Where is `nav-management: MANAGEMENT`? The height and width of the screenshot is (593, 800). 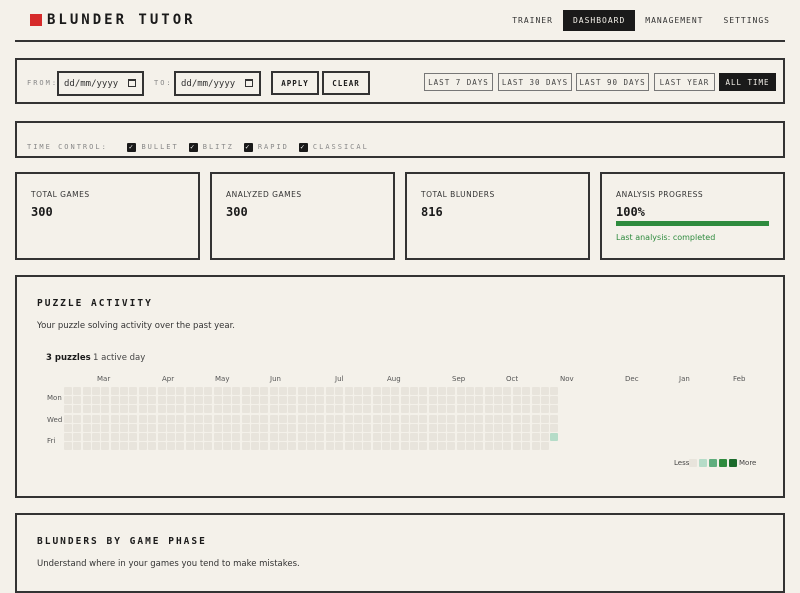 nav-management: MANAGEMENT is located at coordinates (674, 20).